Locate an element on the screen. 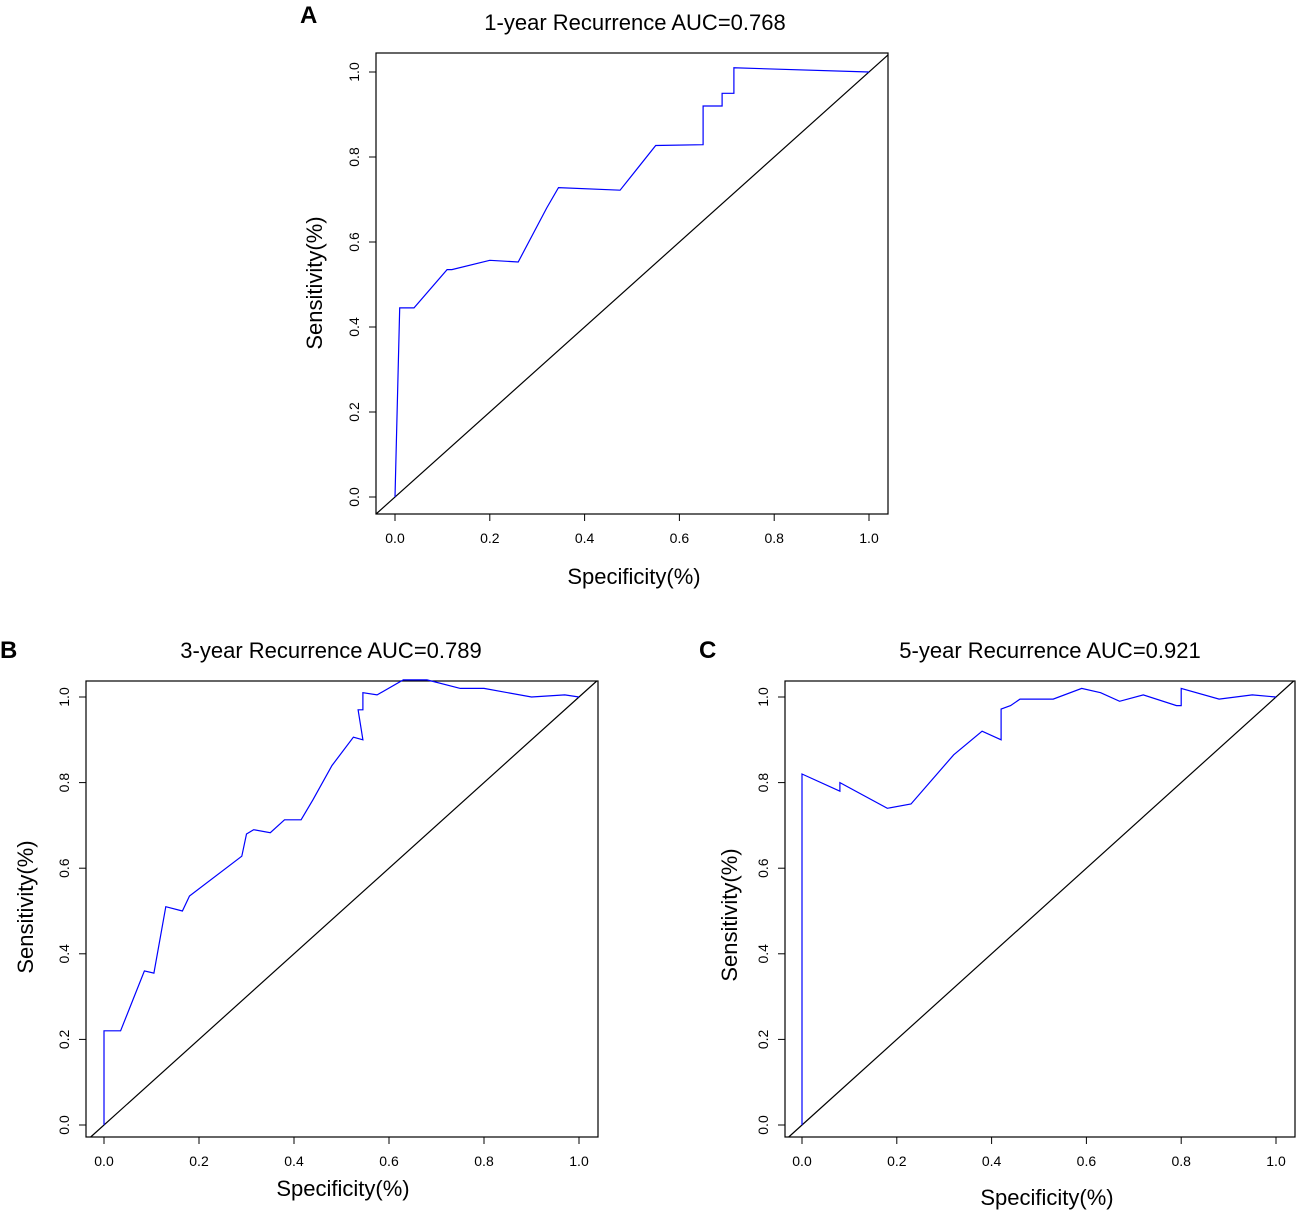  panel-a-x-ticks: 0.0 0.2 0.4 0.6 0.8 1.0 is located at coordinates (632, 530).